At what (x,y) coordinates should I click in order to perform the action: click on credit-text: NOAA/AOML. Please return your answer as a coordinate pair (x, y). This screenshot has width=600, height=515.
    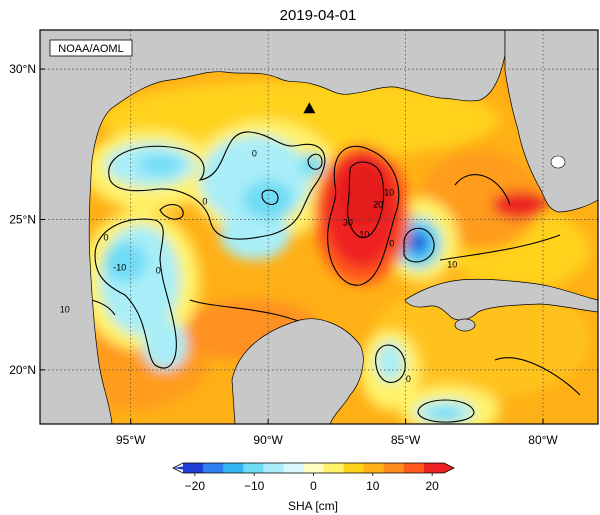
    Looking at the image, I should click on (90, 49).